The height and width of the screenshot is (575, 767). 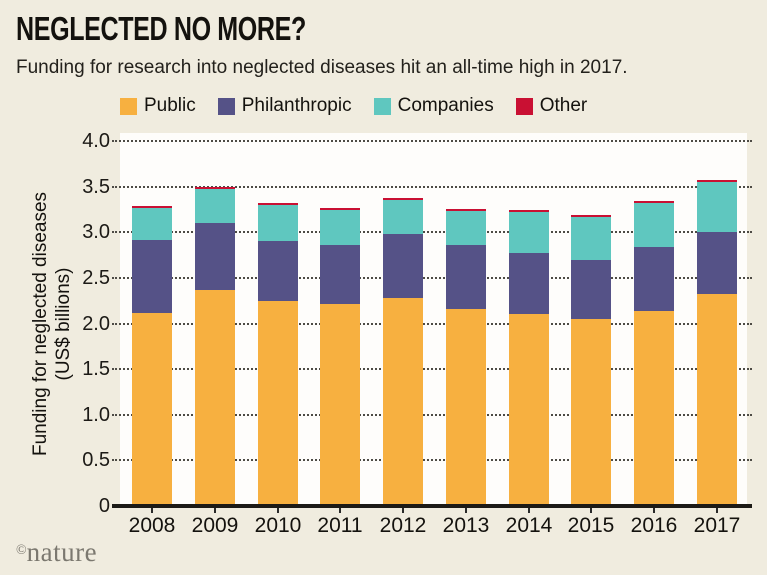 I want to click on bar-segment-companies-2009, so click(x=215, y=206).